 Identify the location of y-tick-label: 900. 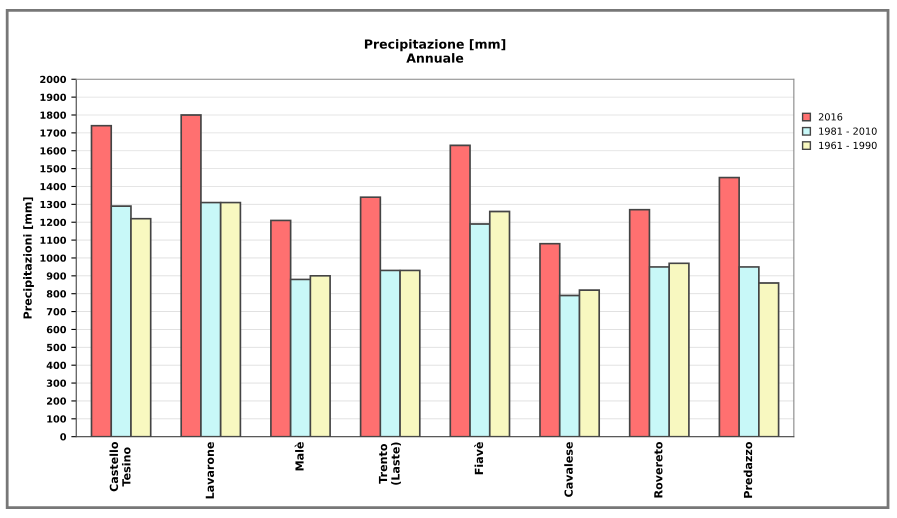
(56, 276).